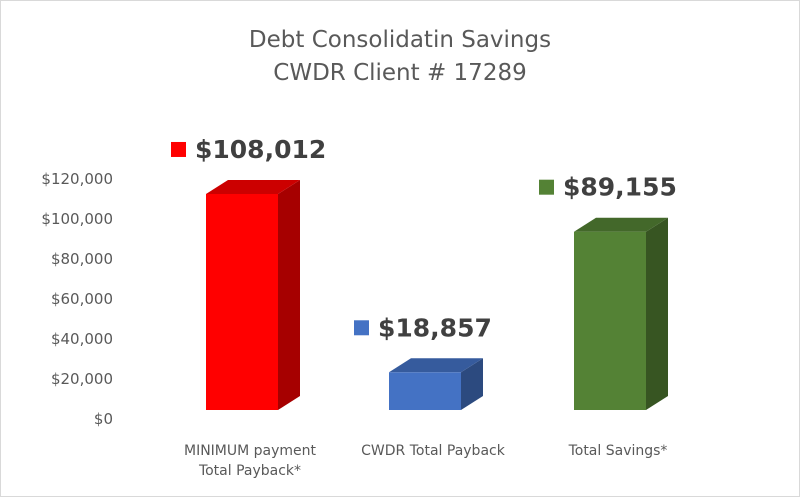 The height and width of the screenshot is (497, 800). Describe the element at coordinates (400, 40) in the screenshot. I see `chart-title-line-1: Debt Consolidatin Savings` at that location.